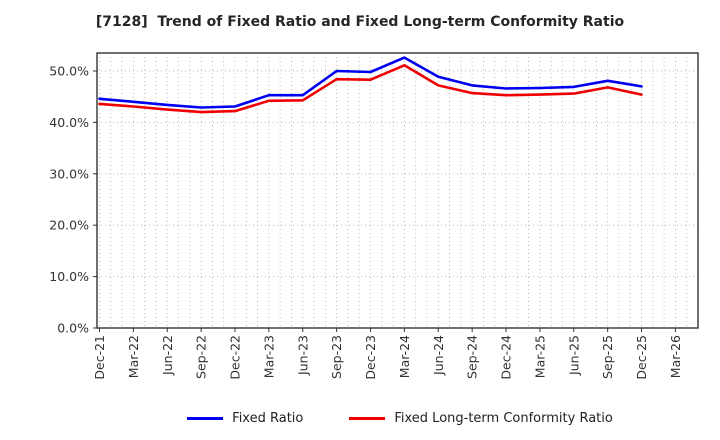 Image resolution: width=720 pixels, height=440 pixels. Describe the element at coordinates (201, 357) in the screenshot. I see `x-axis-tick-label: Sep-22` at that location.